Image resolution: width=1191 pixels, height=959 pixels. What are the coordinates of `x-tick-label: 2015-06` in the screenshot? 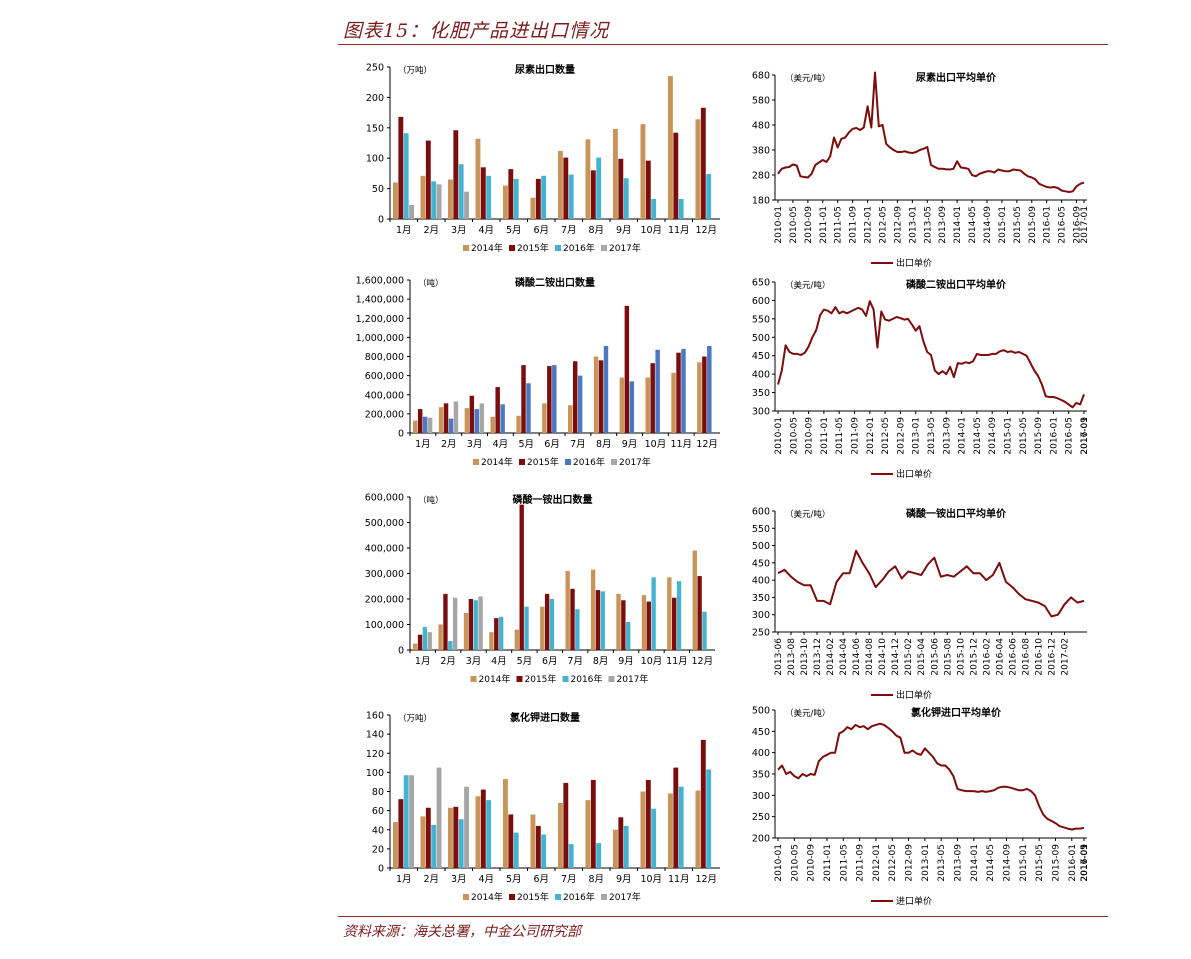 It's located at (935, 657).